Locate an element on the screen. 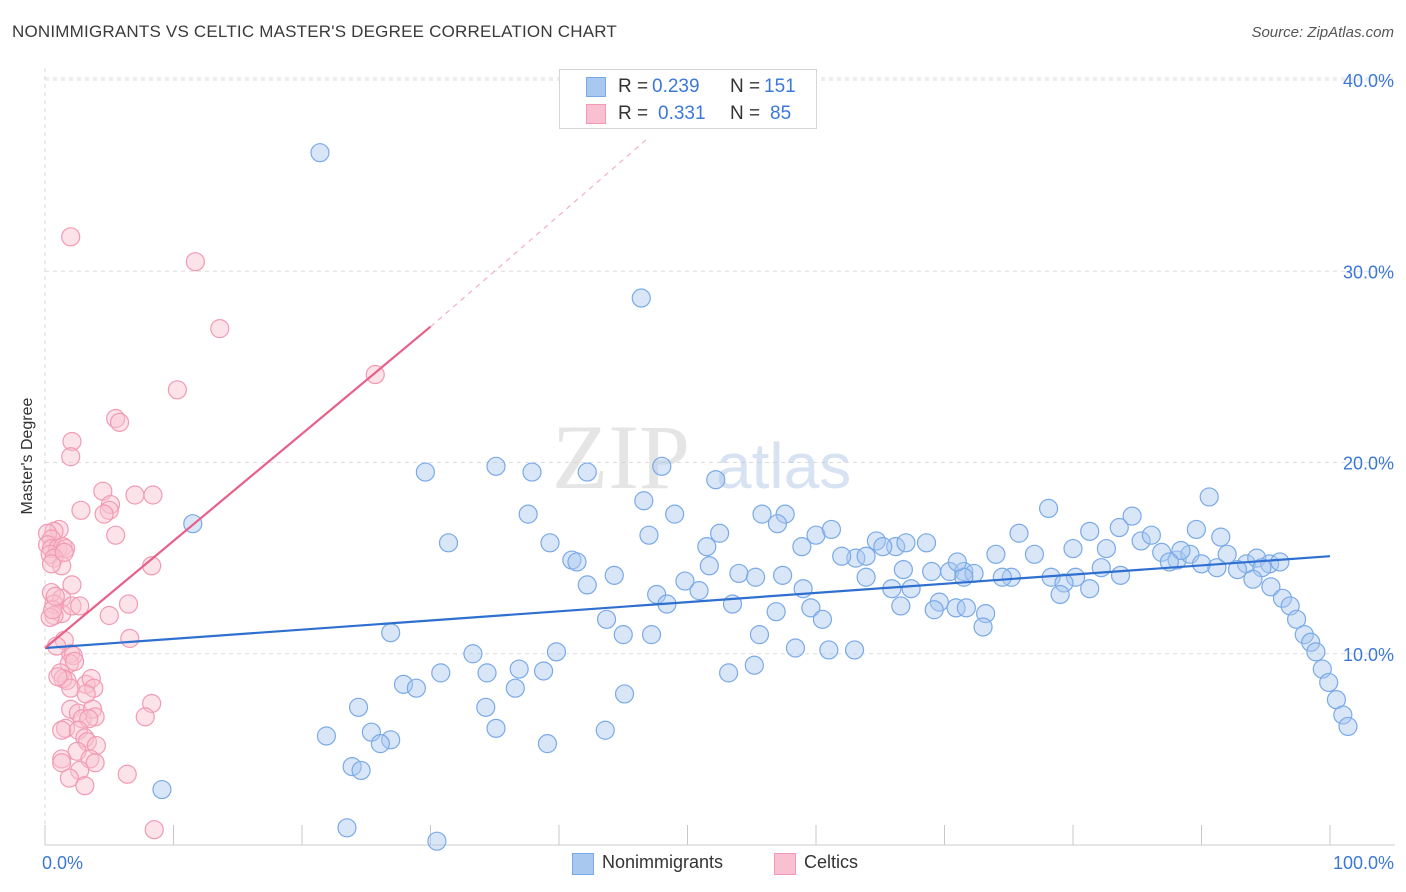 Image resolution: width=1406 pixels, height=892 pixels. legend-n-value: 85 is located at coordinates (781, 113).